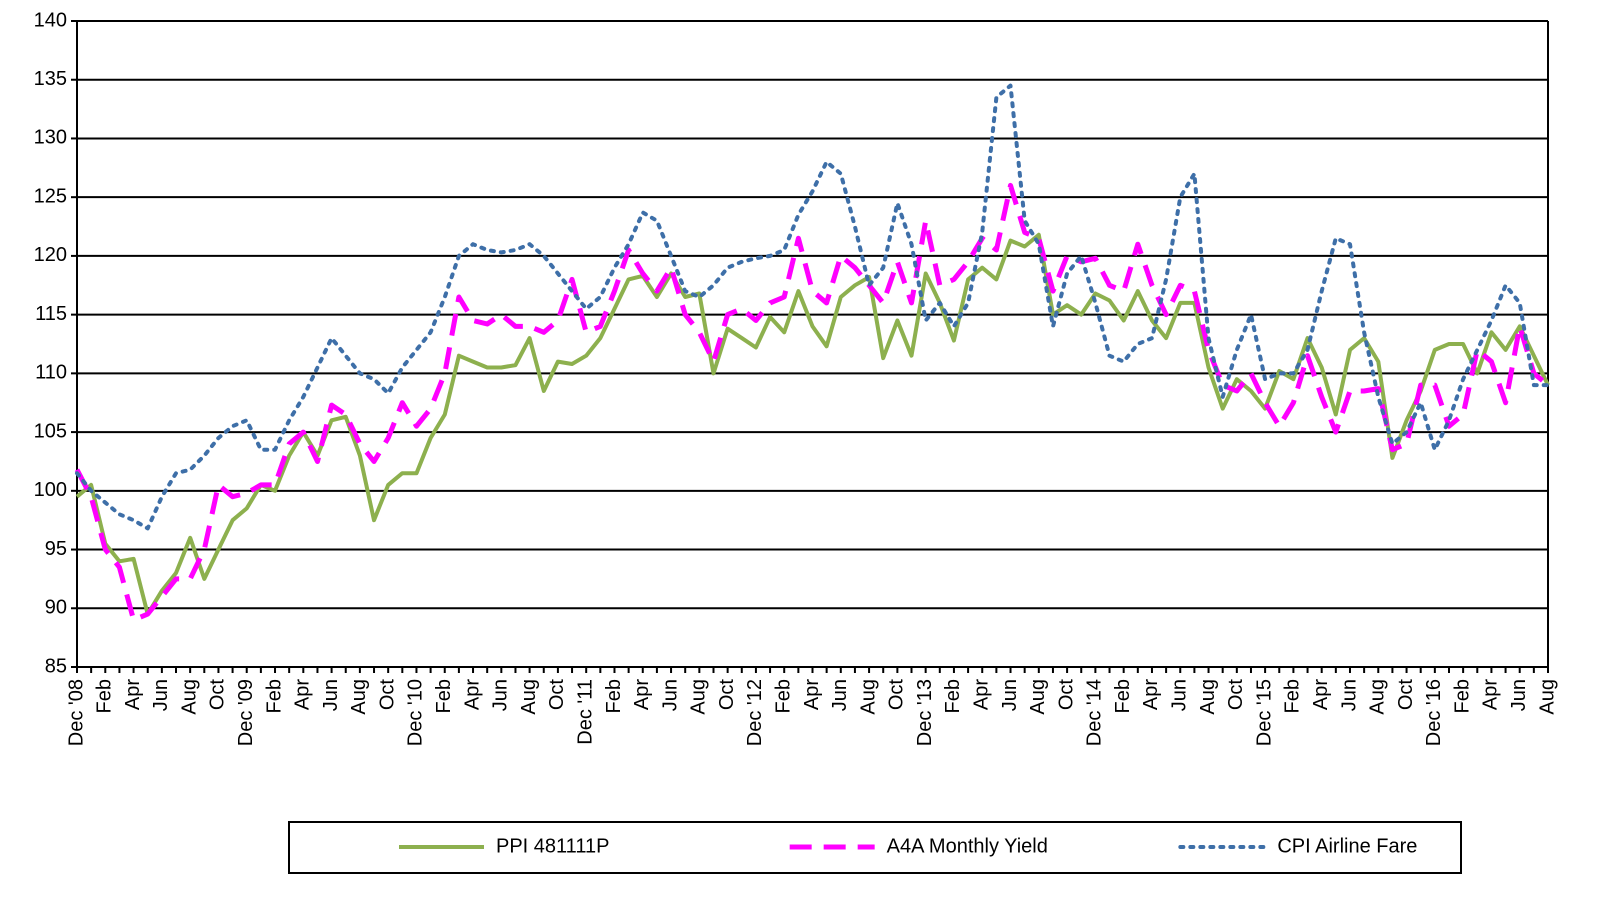  I want to click on x-tick-label: Dec '16, so click(1434, 712).